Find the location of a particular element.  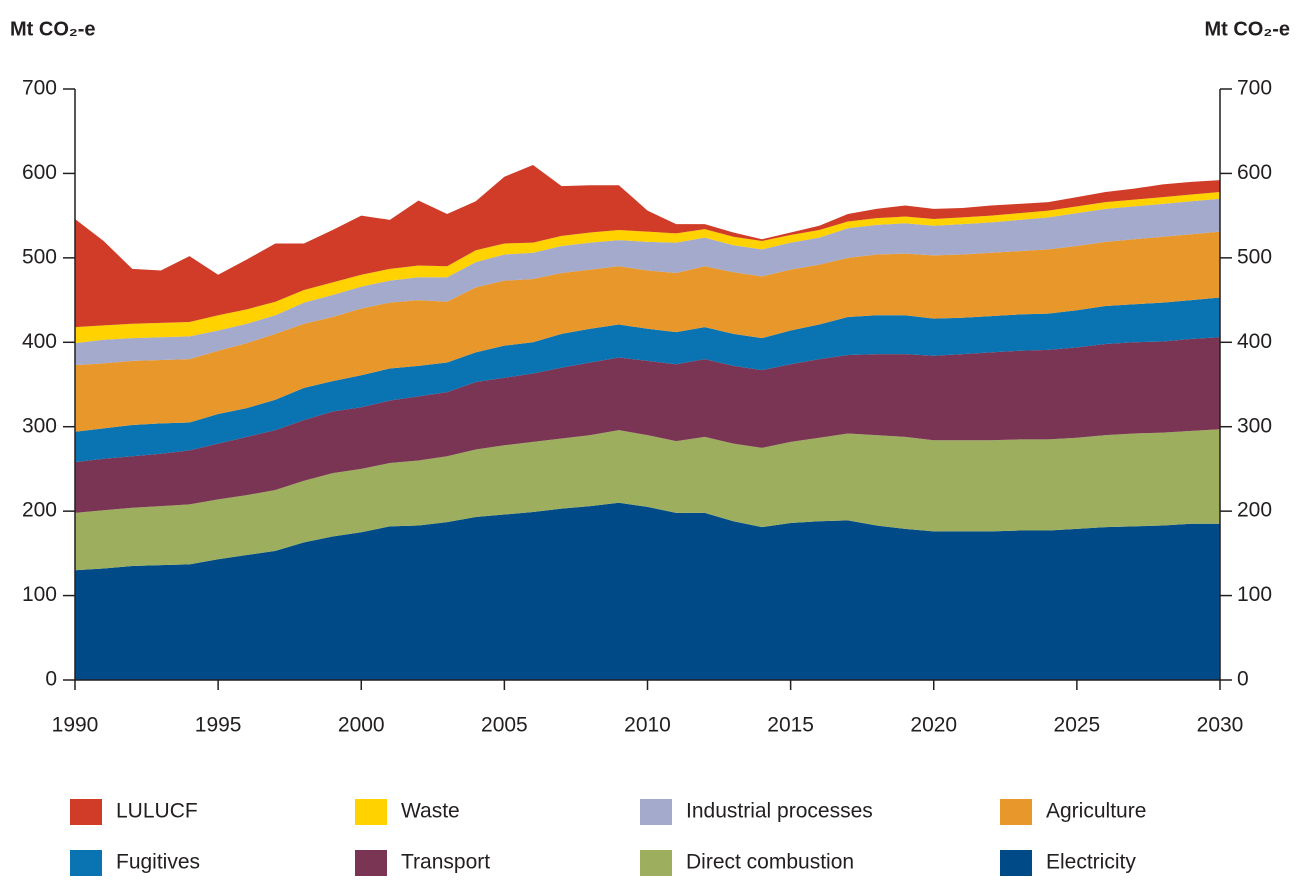

y2-tick-label: 0 is located at coordinates (1243, 679).